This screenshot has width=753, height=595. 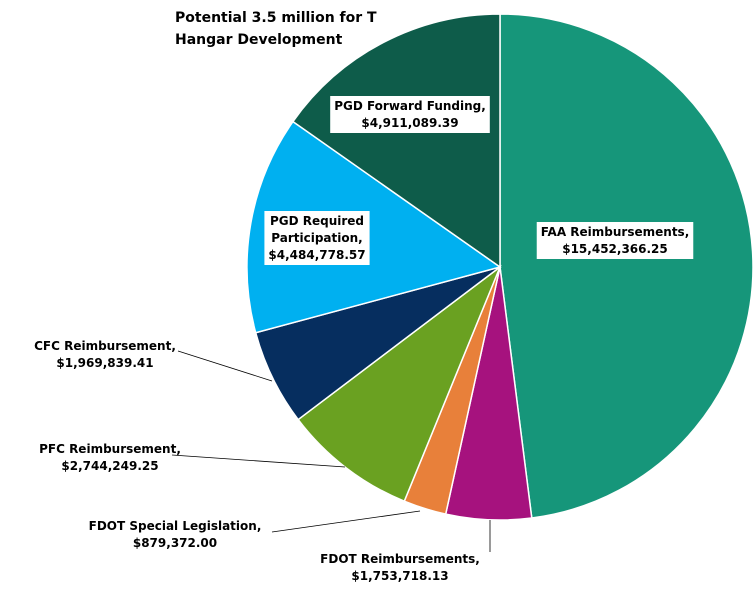 What do you see at coordinates (104, 363) in the screenshot?
I see `value-label: $1,969,839.41` at bounding box center [104, 363].